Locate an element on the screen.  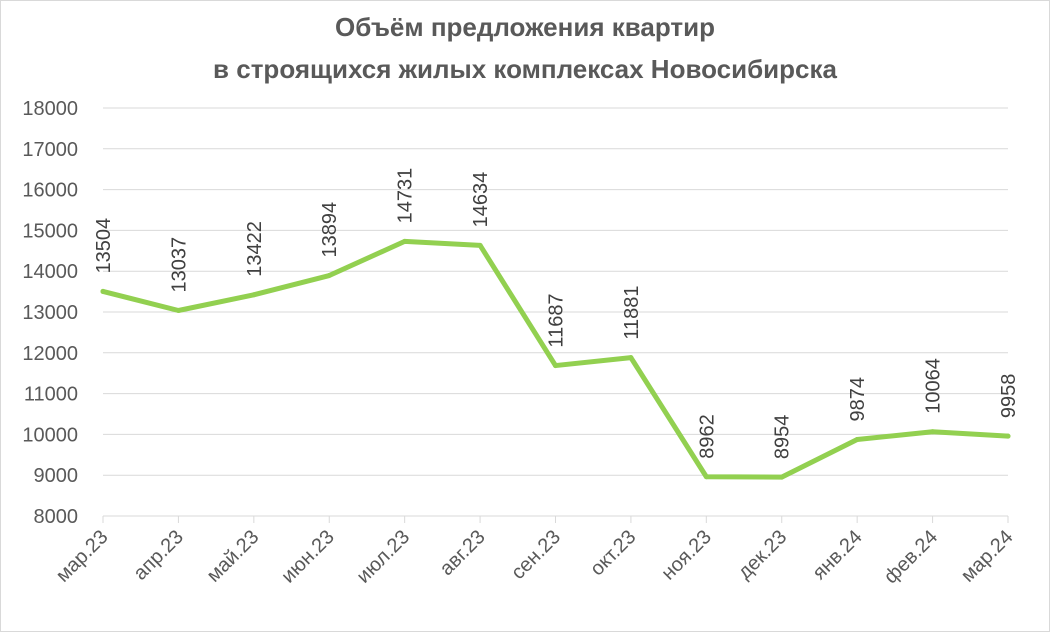
data-label: 13422 is located at coordinates (255, 249).